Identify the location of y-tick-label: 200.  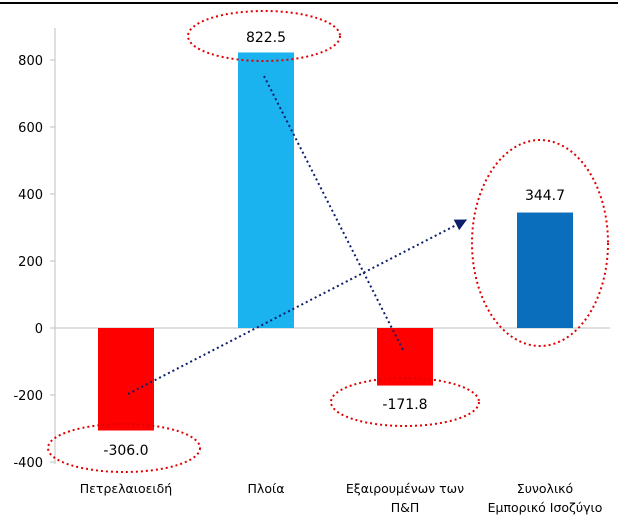
(30, 262).